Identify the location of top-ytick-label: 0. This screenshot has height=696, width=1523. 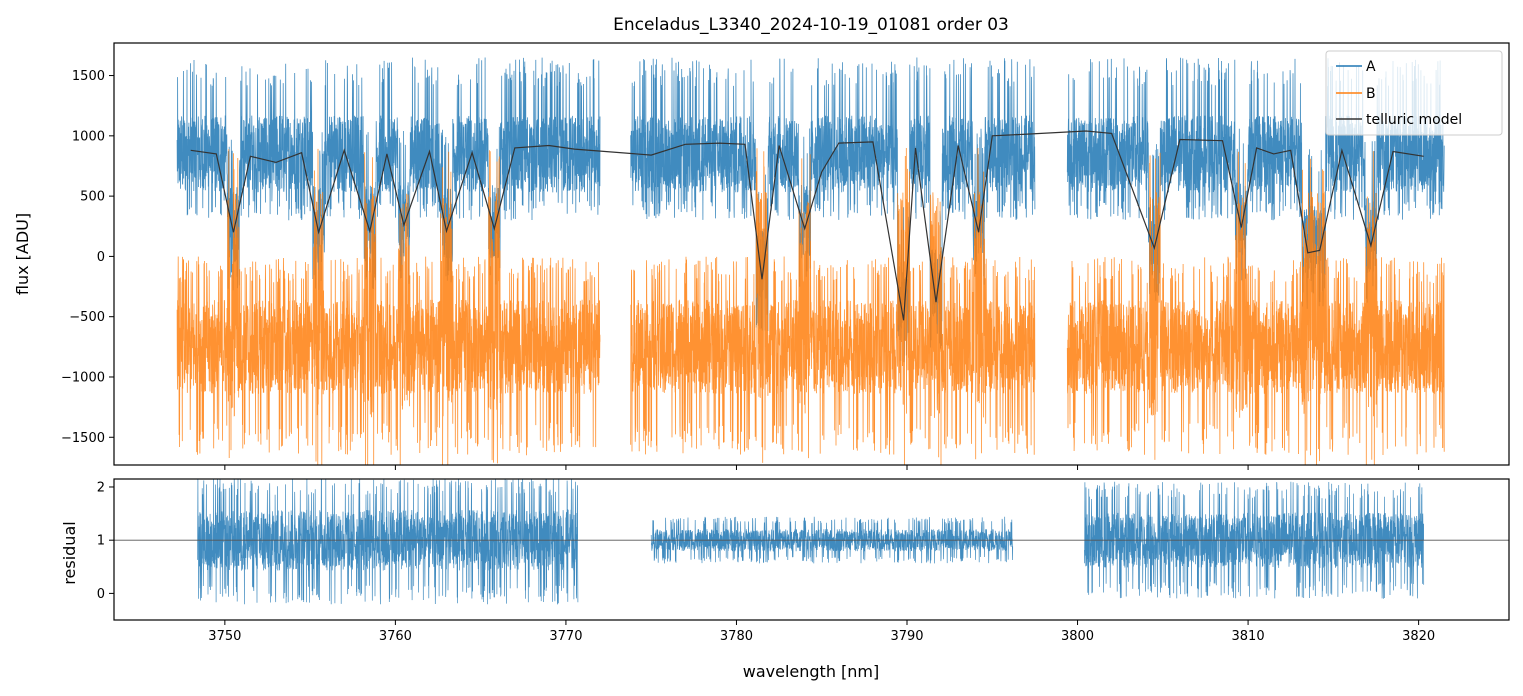
(101, 257).